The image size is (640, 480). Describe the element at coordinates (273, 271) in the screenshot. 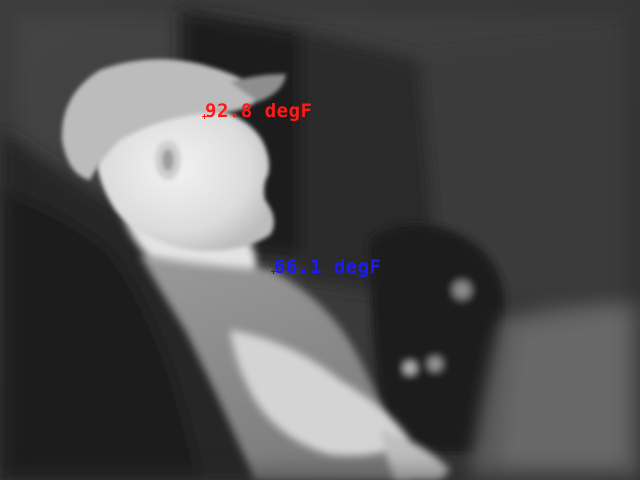

I see `min-temp-marker` at that location.